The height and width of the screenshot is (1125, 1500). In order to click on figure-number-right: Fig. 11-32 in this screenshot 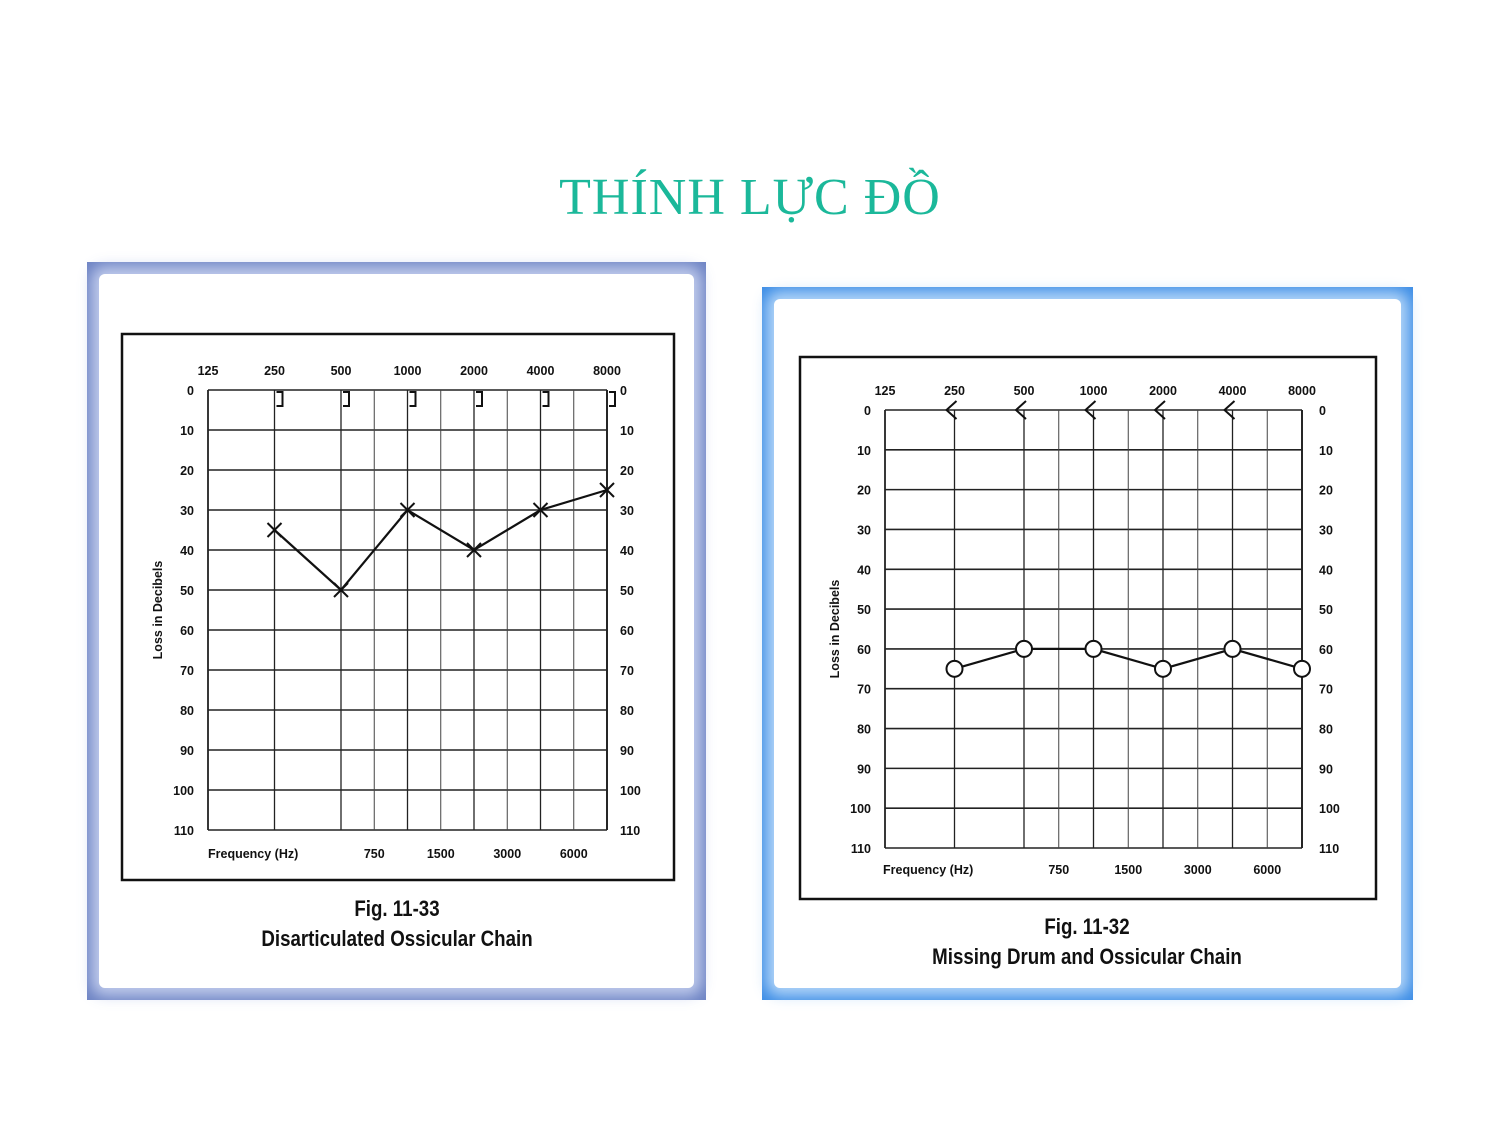, I will do `click(1087, 926)`.